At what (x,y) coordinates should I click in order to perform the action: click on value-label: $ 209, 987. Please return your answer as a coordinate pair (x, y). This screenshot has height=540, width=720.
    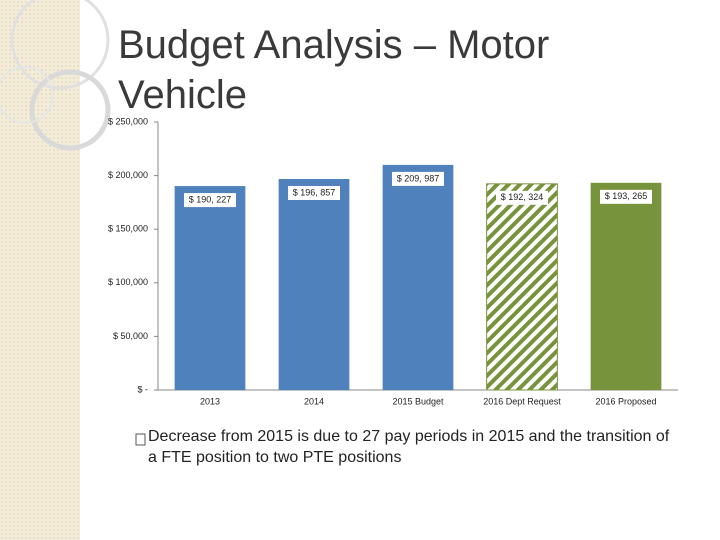
    Looking at the image, I should click on (418, 178).